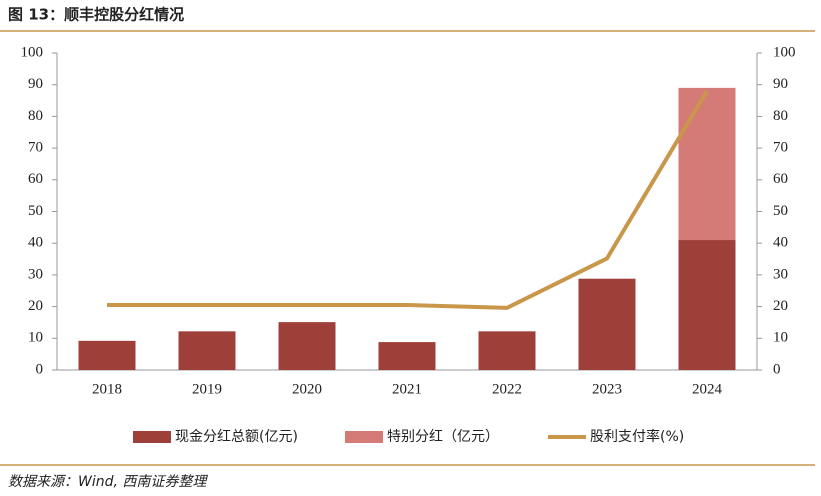 This screenshot has height=496, width=821. Describe the element at coordinates (96, 15) in the screenshot. I see `chart-title: 图 13：顺丰控股分红情况` at that location.